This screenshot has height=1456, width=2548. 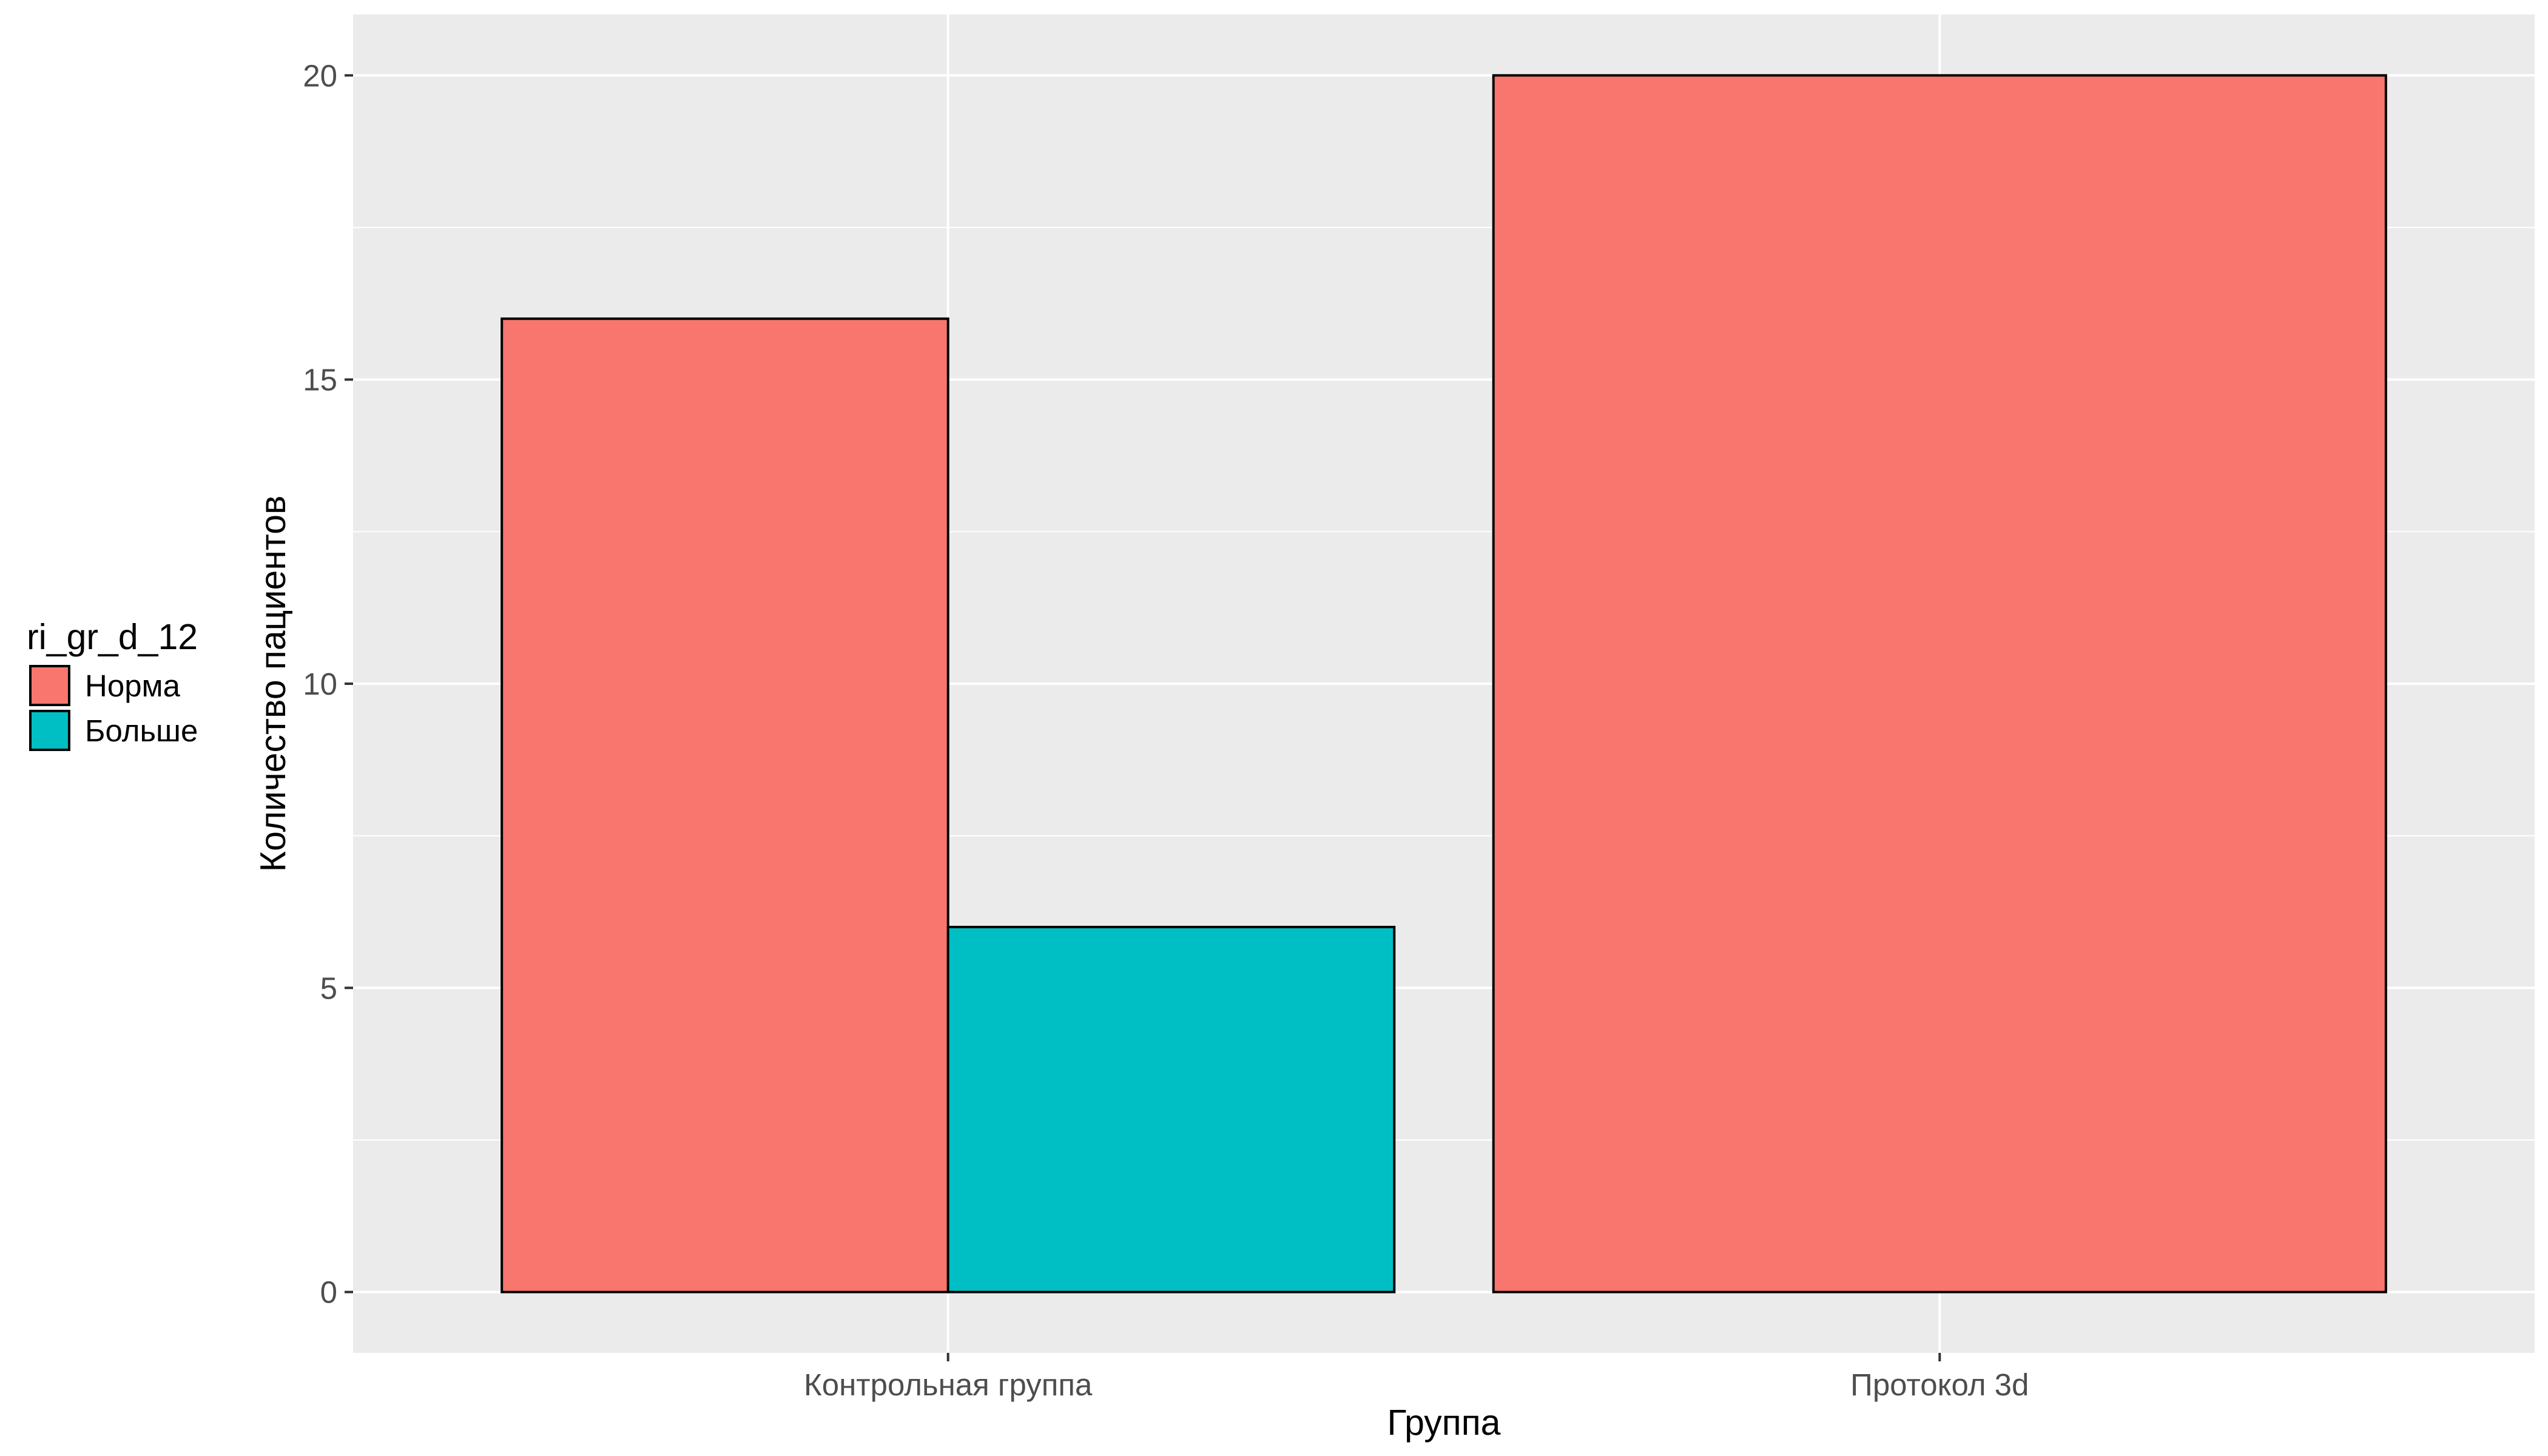 I want to click on legend-label-2: Больше, so click(x=141, y=730).